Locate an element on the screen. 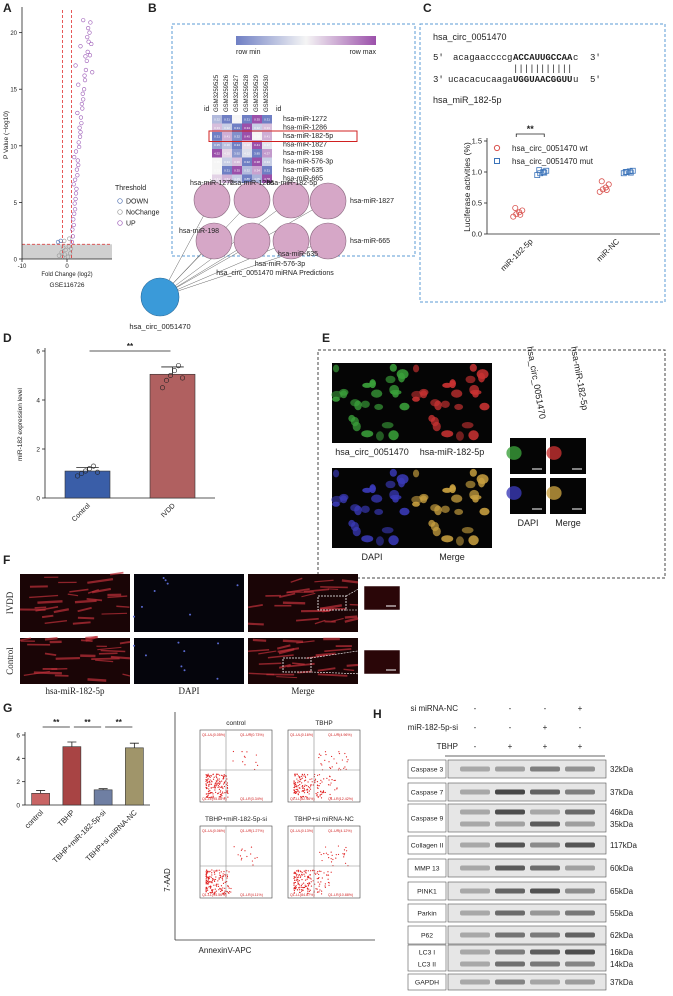 The width and height of the screenshot is (673, 996). column-label: GSM3259526 is located at coordinates (227, 93).